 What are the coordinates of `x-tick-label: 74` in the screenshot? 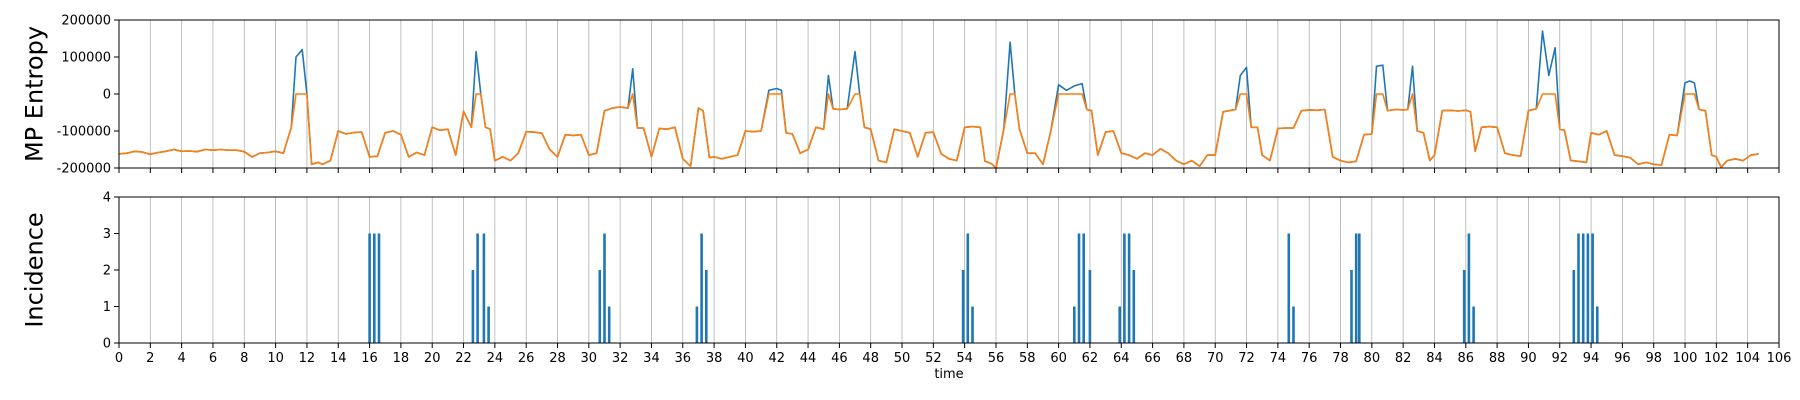 It's located at (1278, 358).